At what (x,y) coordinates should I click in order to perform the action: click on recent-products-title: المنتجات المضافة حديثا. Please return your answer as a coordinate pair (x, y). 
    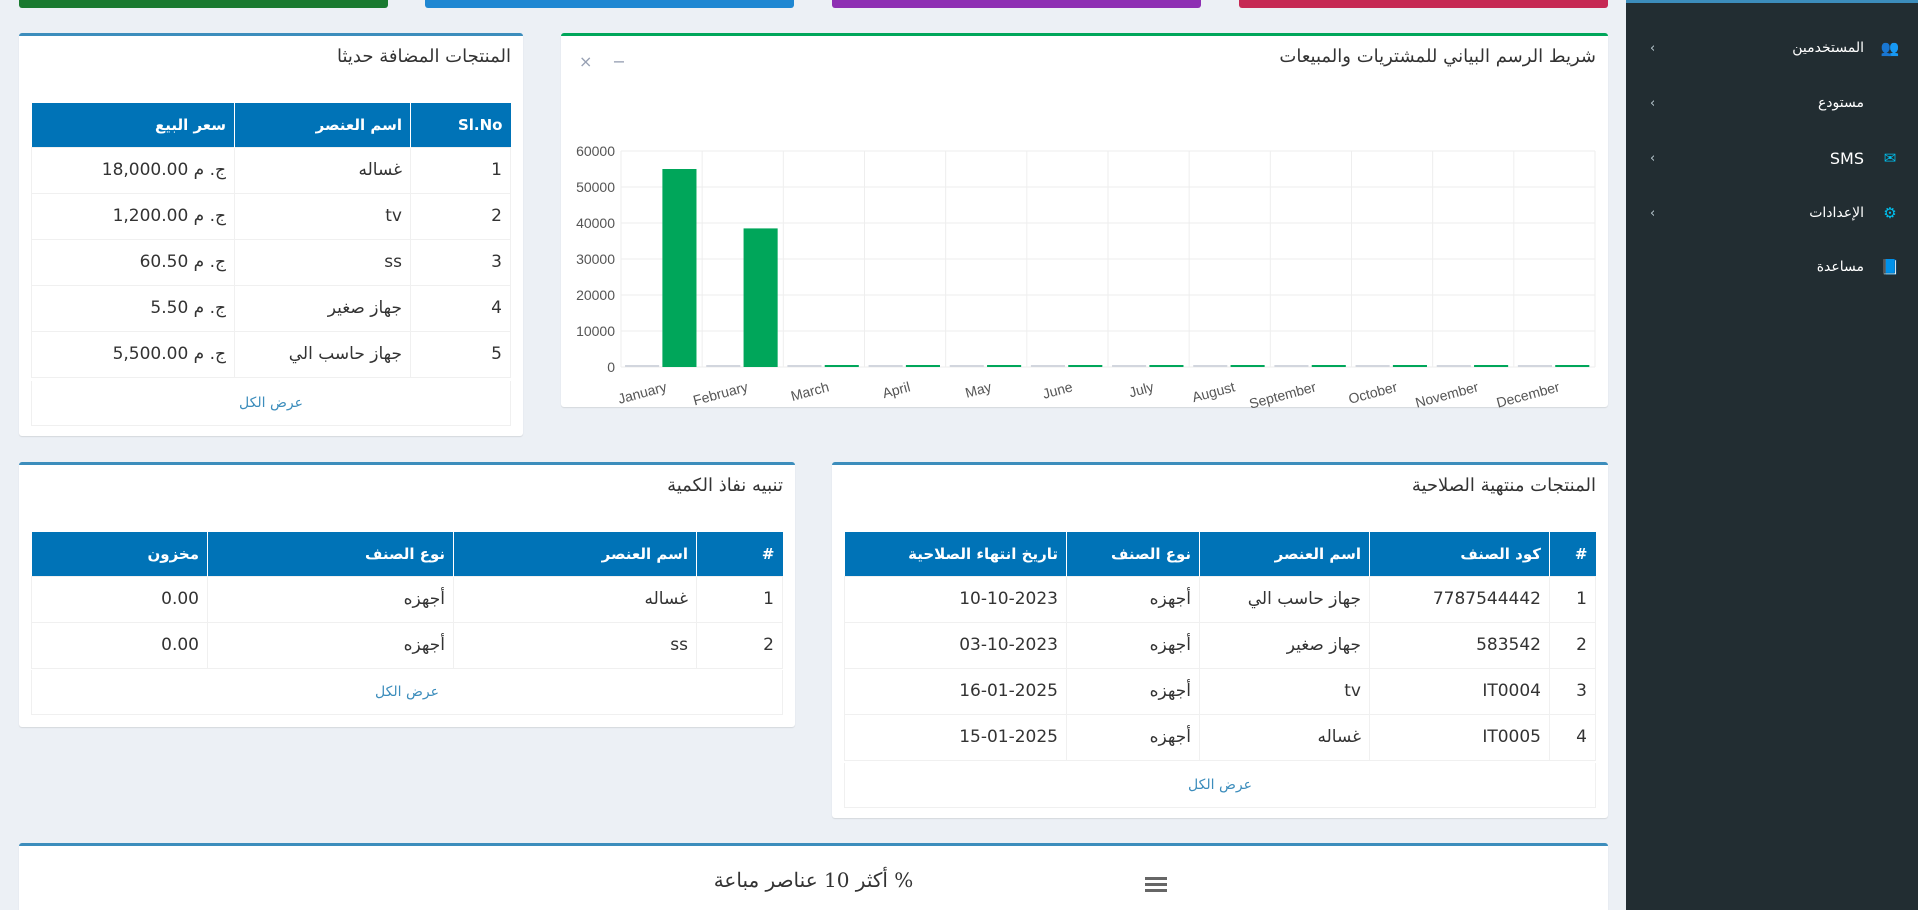
    Looking at the image, I should click on (424, 56).